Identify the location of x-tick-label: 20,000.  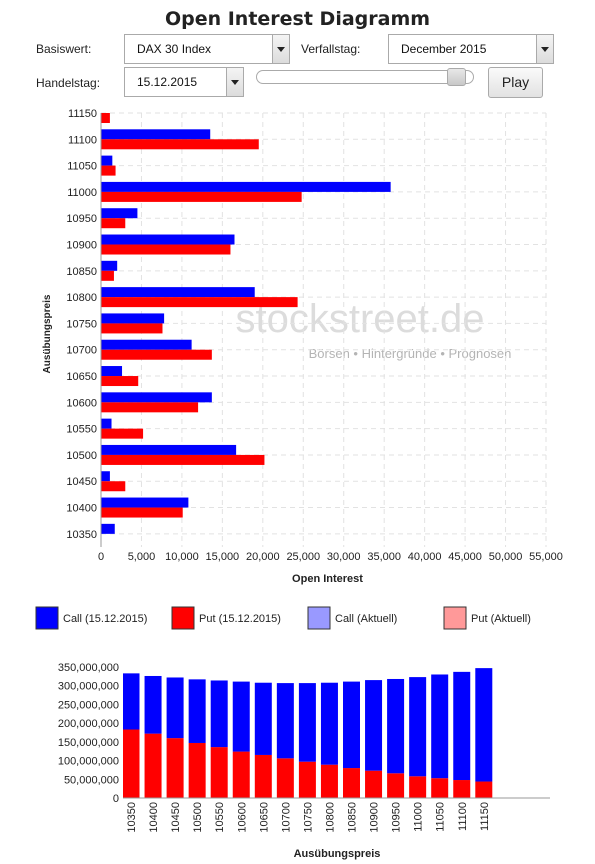
(263, 557).